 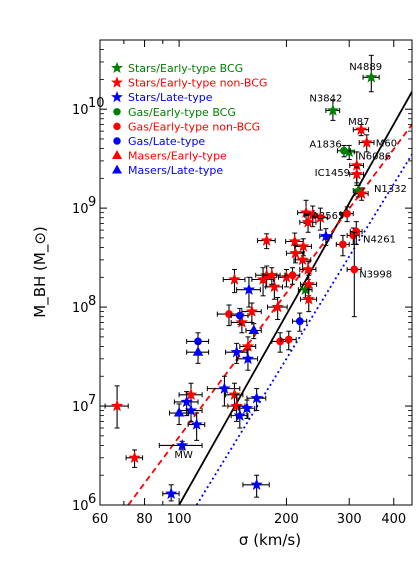 What do you see at coordinates (177, 68) in the screenshot?
I see `legend-entry: Stars/Early-type BCG` at bounding box center [177, 68].